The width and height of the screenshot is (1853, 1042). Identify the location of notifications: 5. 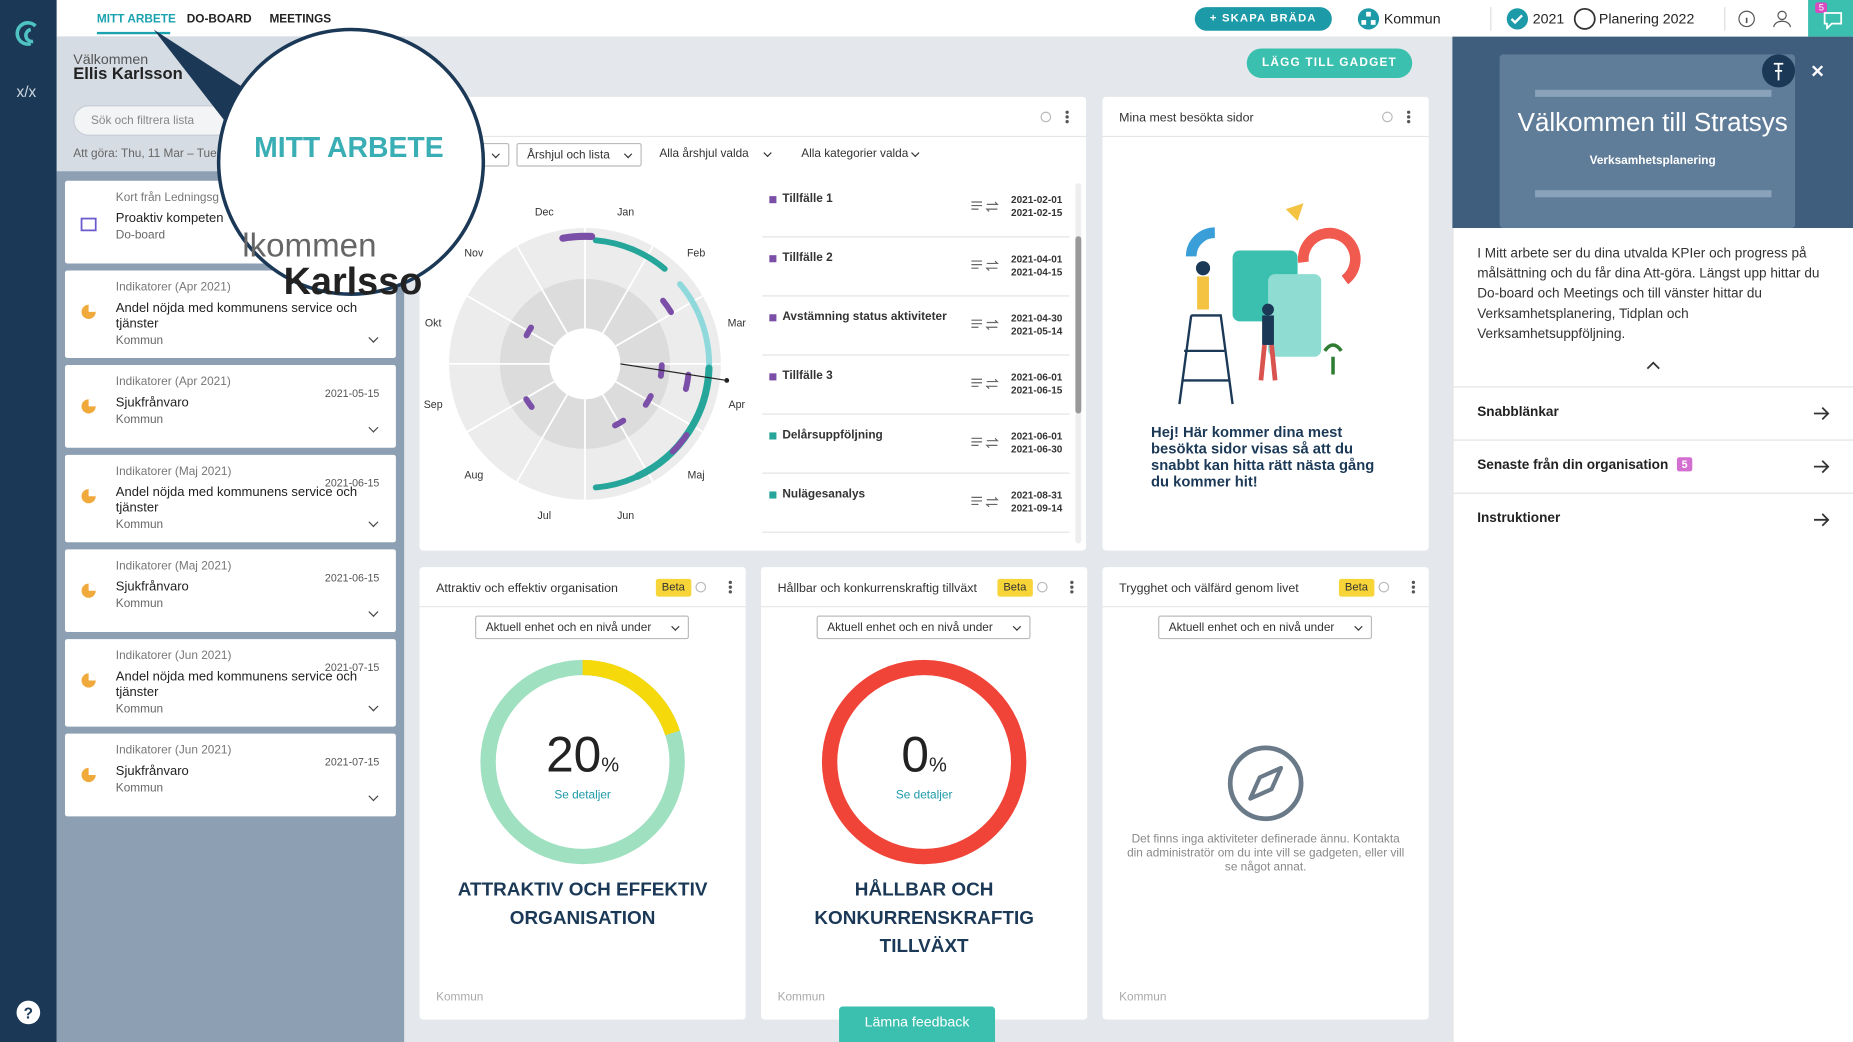
(1830, 18).